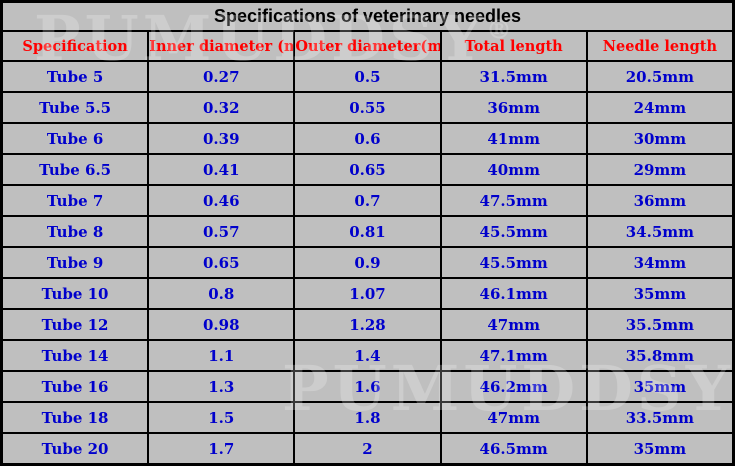  What do you see at coordinates (513, 138) in the screenshot?
I see `cell-total-length: 41mm` at bounding box center [513, 138].